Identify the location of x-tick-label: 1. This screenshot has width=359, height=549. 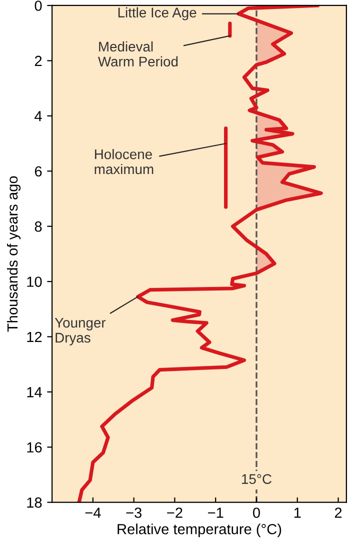
(297, 513).